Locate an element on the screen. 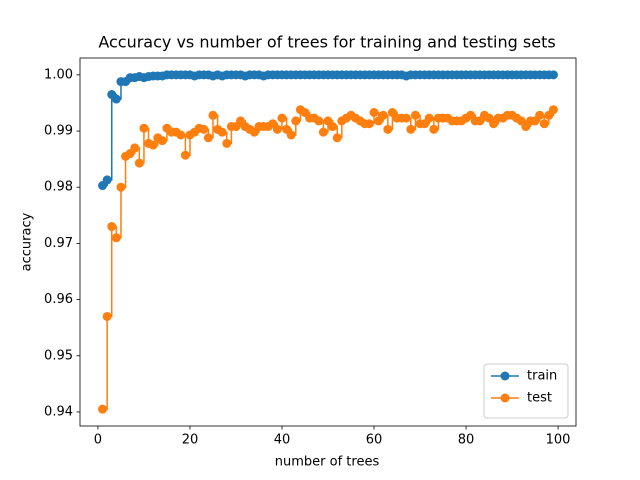  y-tick-label: 0.94 is located at coordinates (58, 411).